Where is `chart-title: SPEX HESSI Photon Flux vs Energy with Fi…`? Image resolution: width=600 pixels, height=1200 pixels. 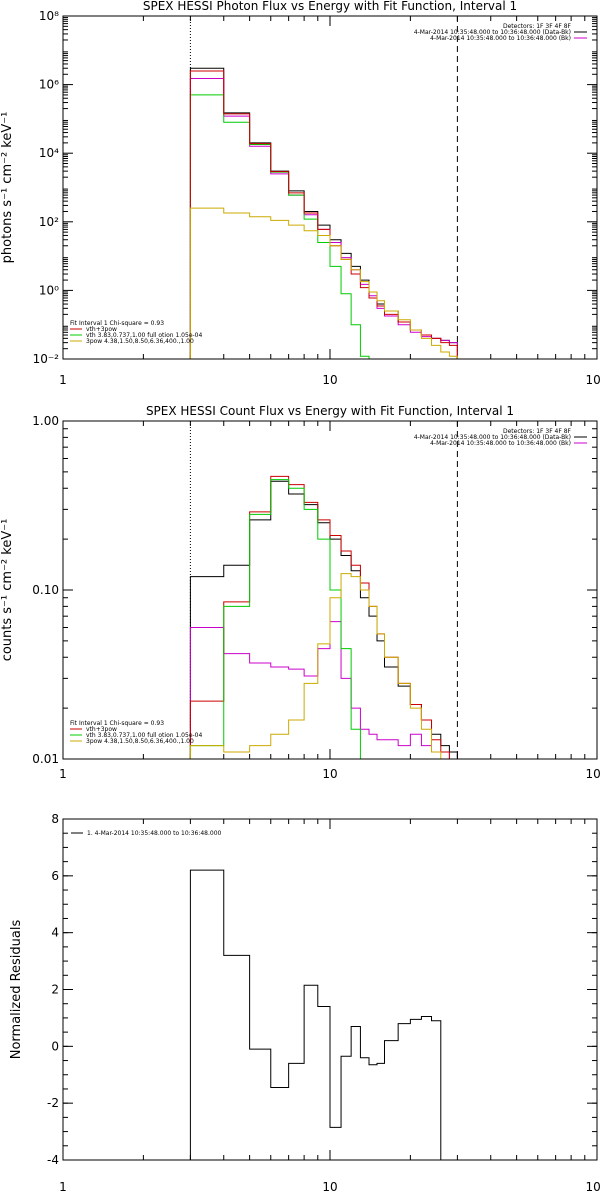
chart-title: SPEX HESSI Photon Flux vs Energy with Fi… is located at coordinates (330, 6).